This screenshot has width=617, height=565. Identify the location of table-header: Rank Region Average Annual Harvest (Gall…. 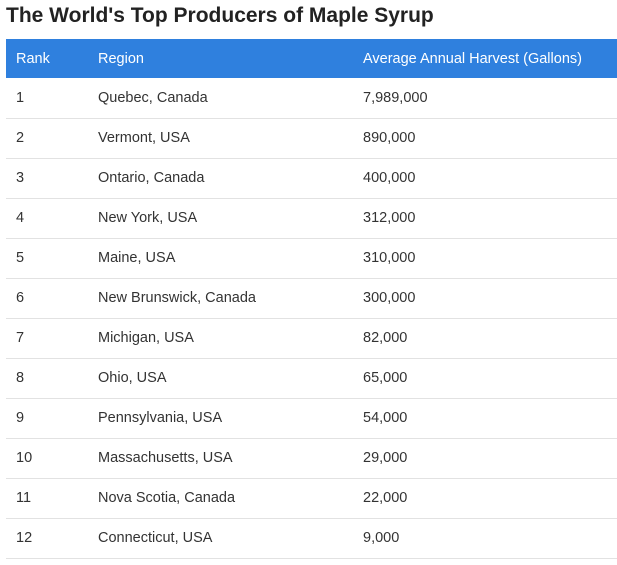
(311, 58).